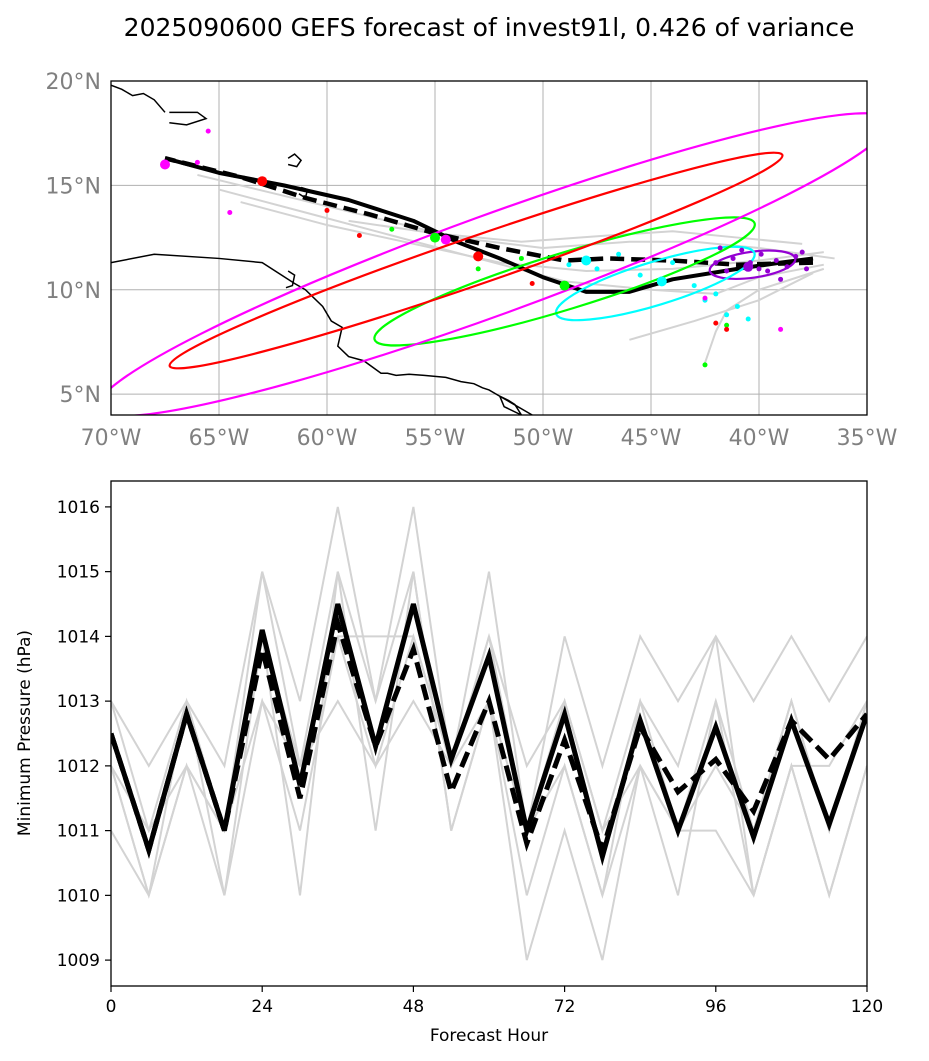  I want to click on map-y-tick-label: 15°N, so click(73, 186).